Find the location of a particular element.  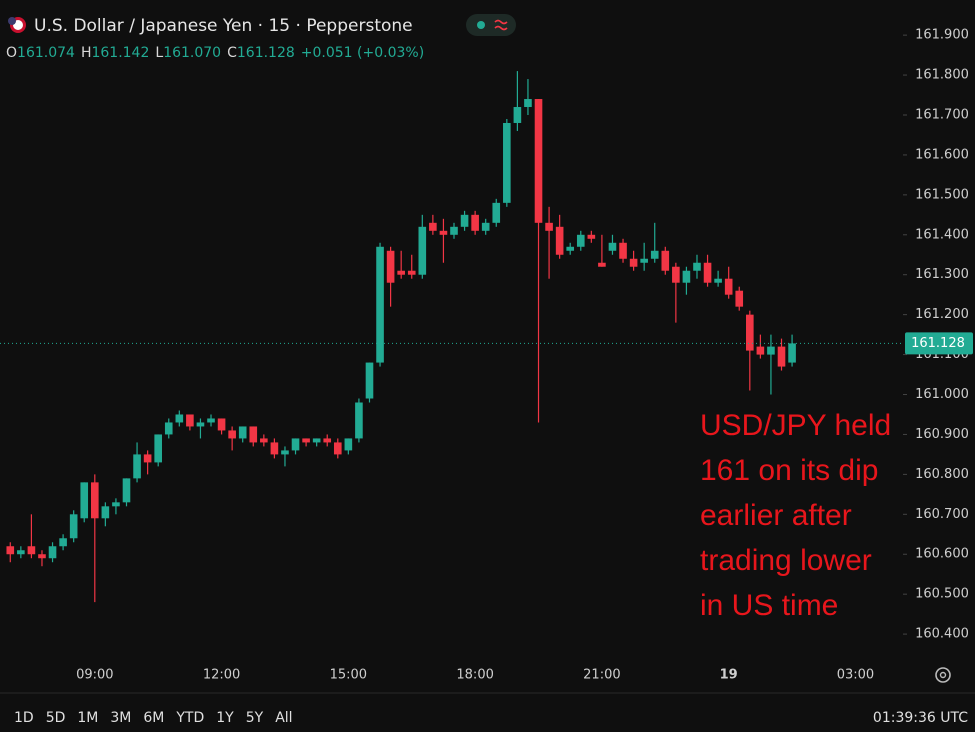

y-tick-label: 161.500 is located at coordinates (942, 194).